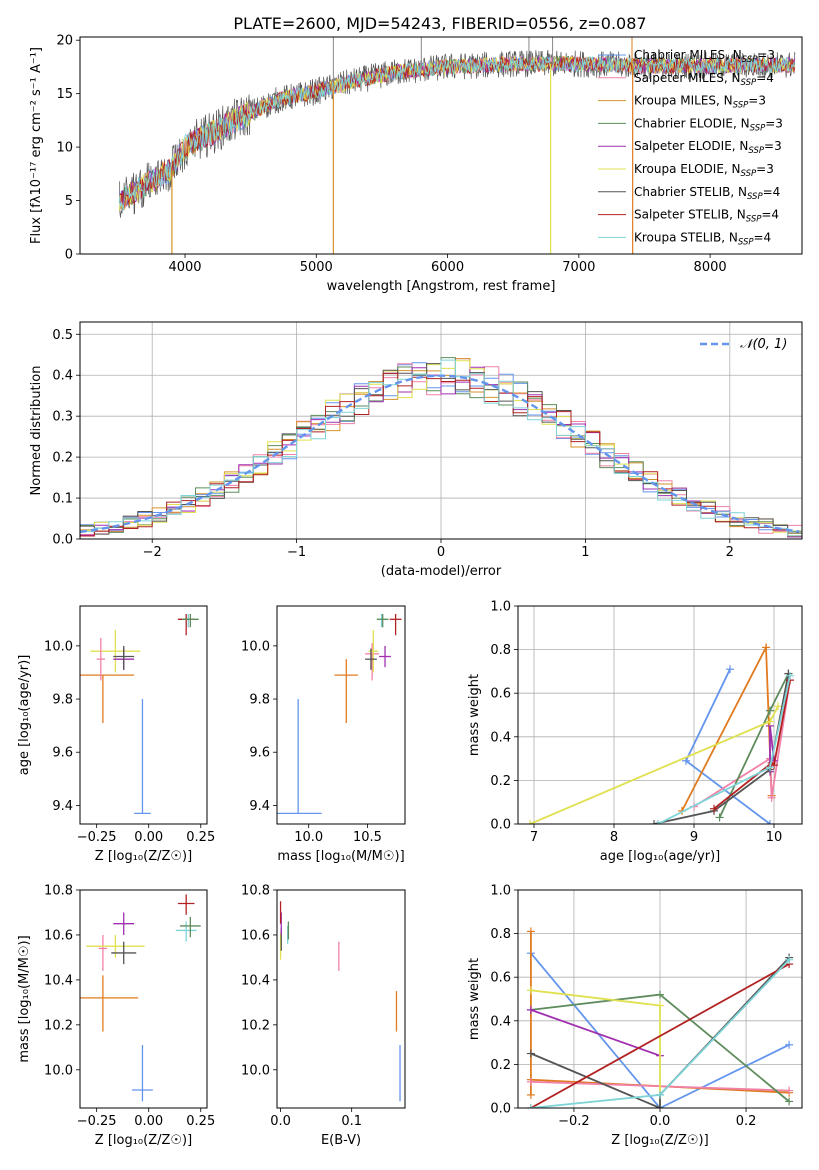  I want to click on legend-label: 𝒩(0, 1), so click(763, 344).